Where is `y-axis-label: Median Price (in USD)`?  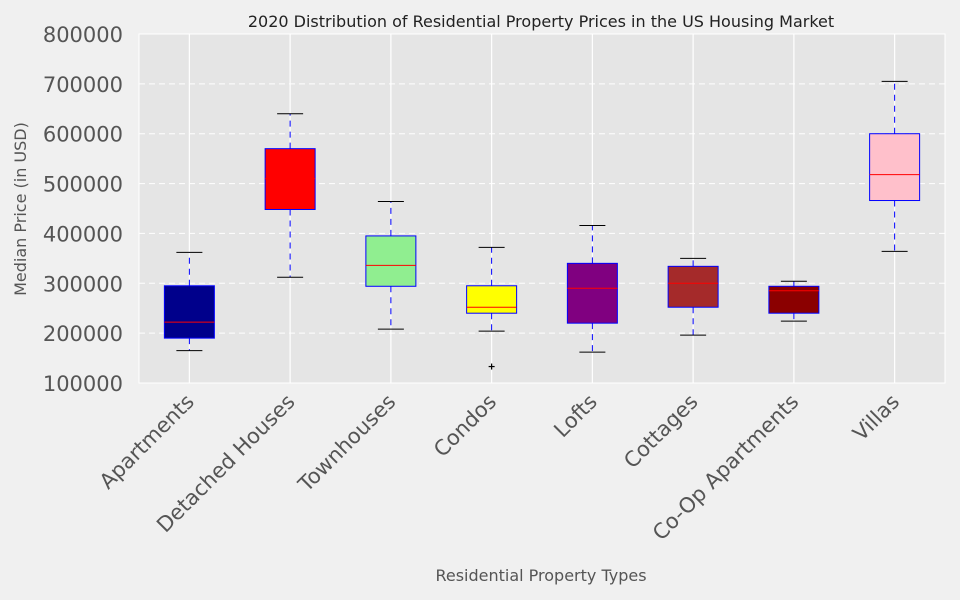
y-axis-label: Median Price (in USD) is located at coordinates (20, 209).